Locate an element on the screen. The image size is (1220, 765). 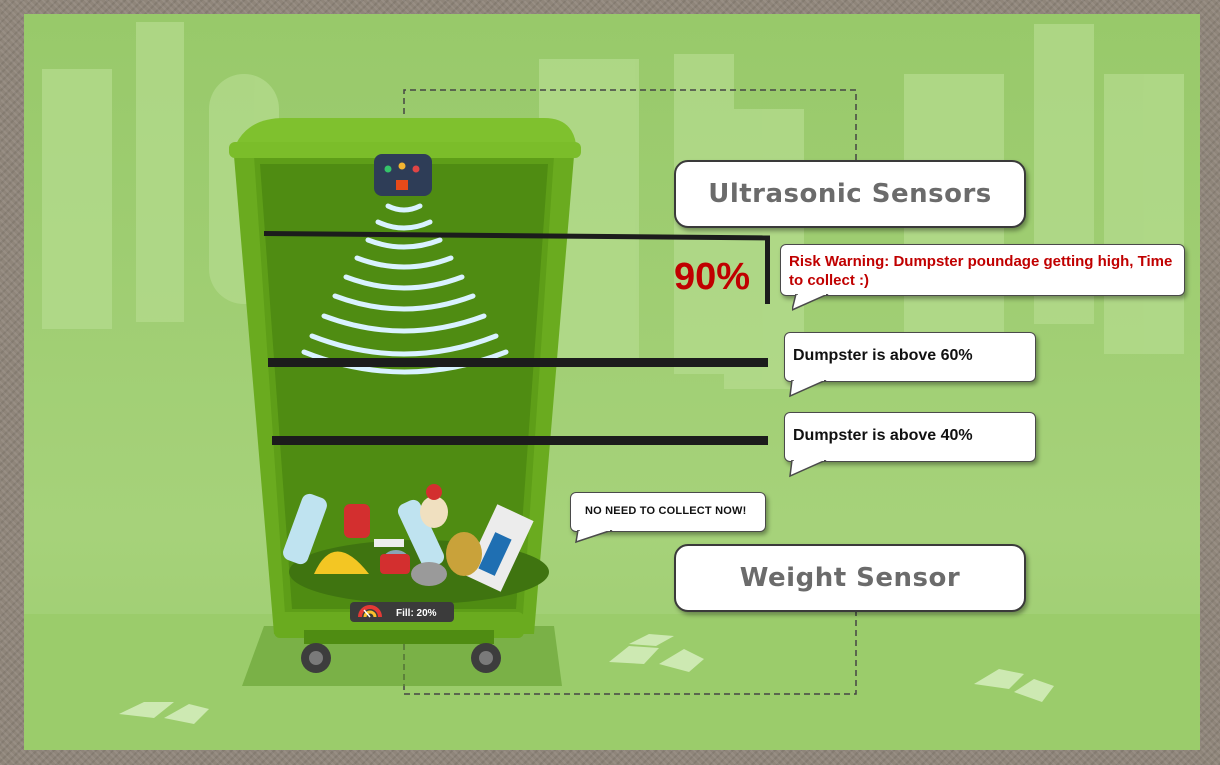
ground-stones is located at coordinates (586, 679).